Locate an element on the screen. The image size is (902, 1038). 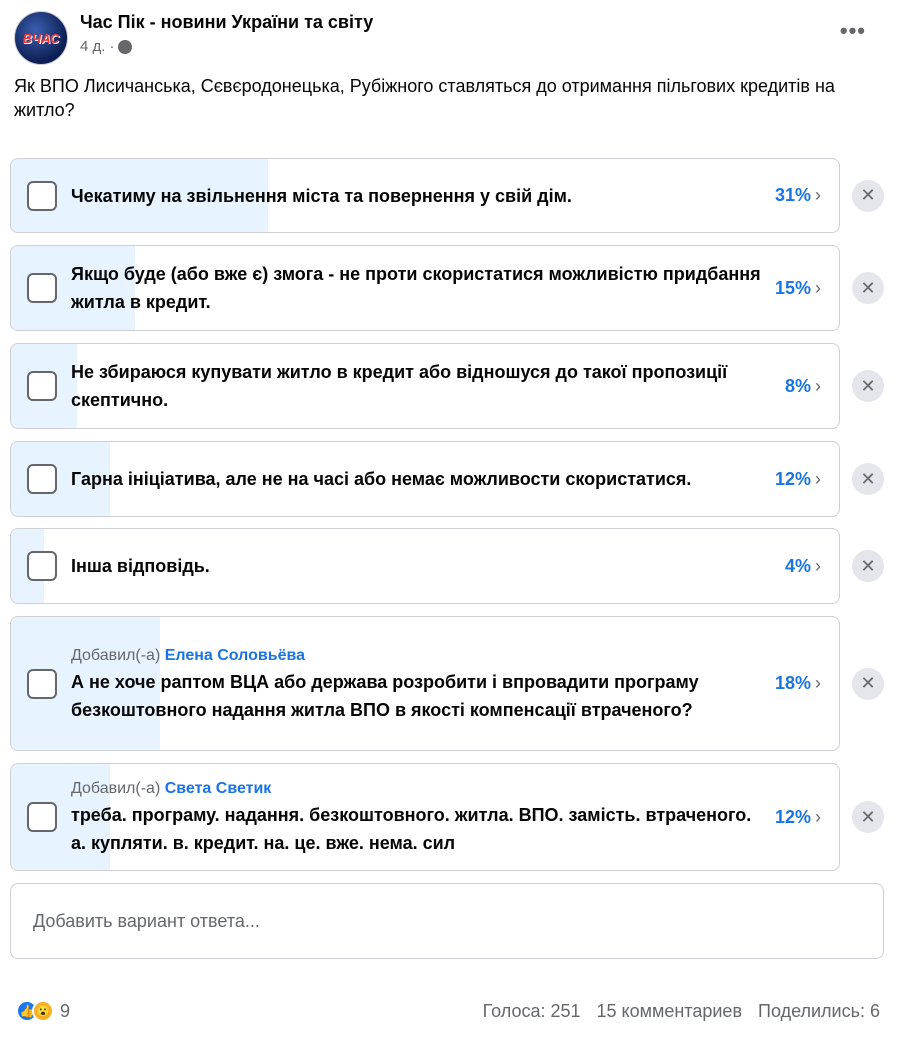
wow-reaction-icon: 😮 is located at coordinates (43, 1011).